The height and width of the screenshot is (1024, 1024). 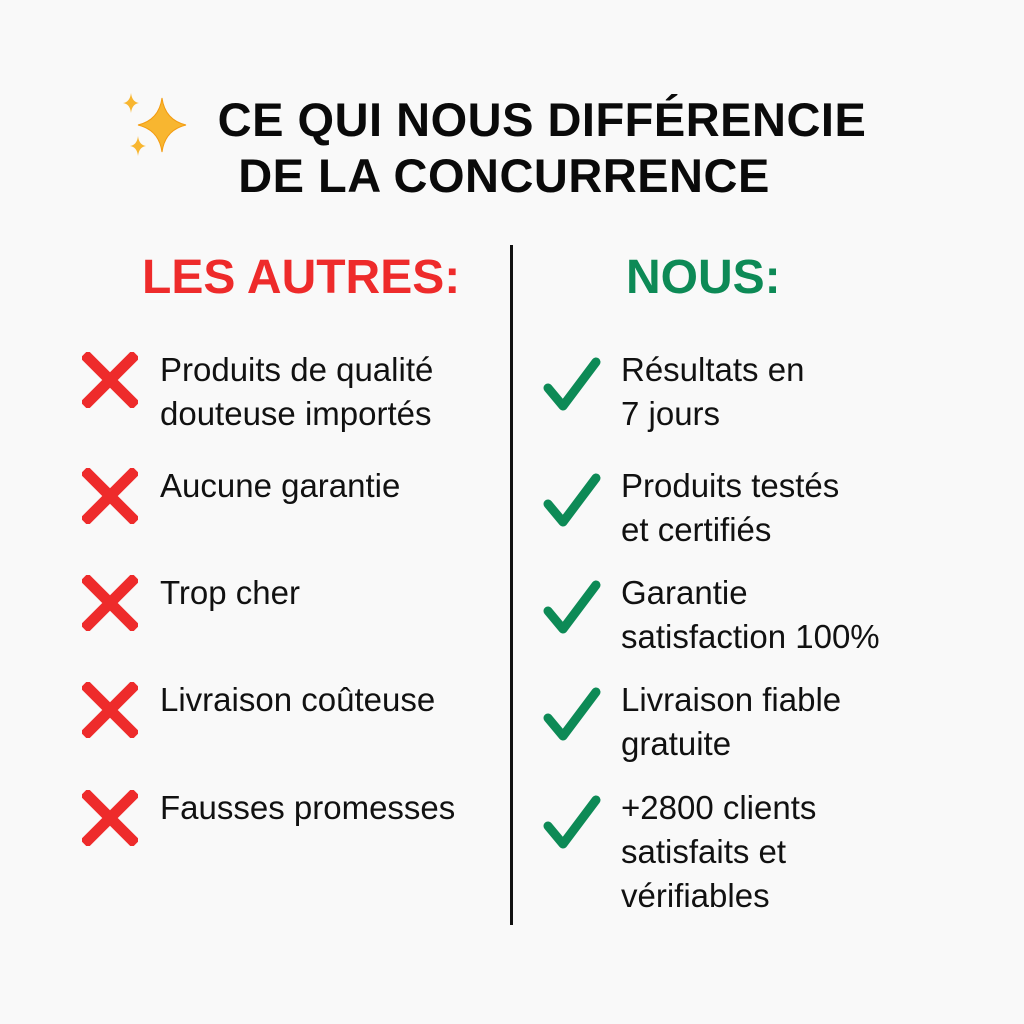 I want to click on others-item-text: Livraison coûteuse, so click(x=298, y=699).